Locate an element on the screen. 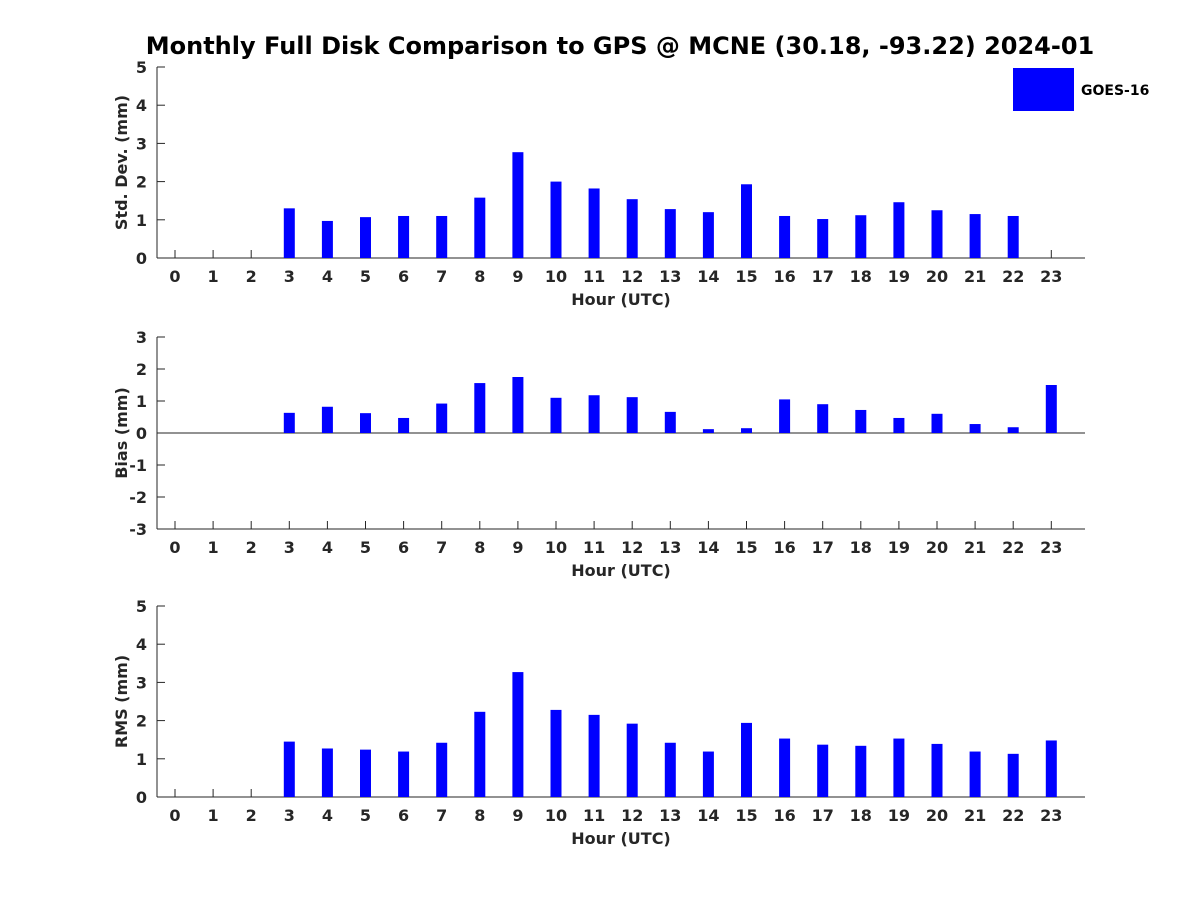  y-tick-label: -1 is located at coordinates (138, 465).